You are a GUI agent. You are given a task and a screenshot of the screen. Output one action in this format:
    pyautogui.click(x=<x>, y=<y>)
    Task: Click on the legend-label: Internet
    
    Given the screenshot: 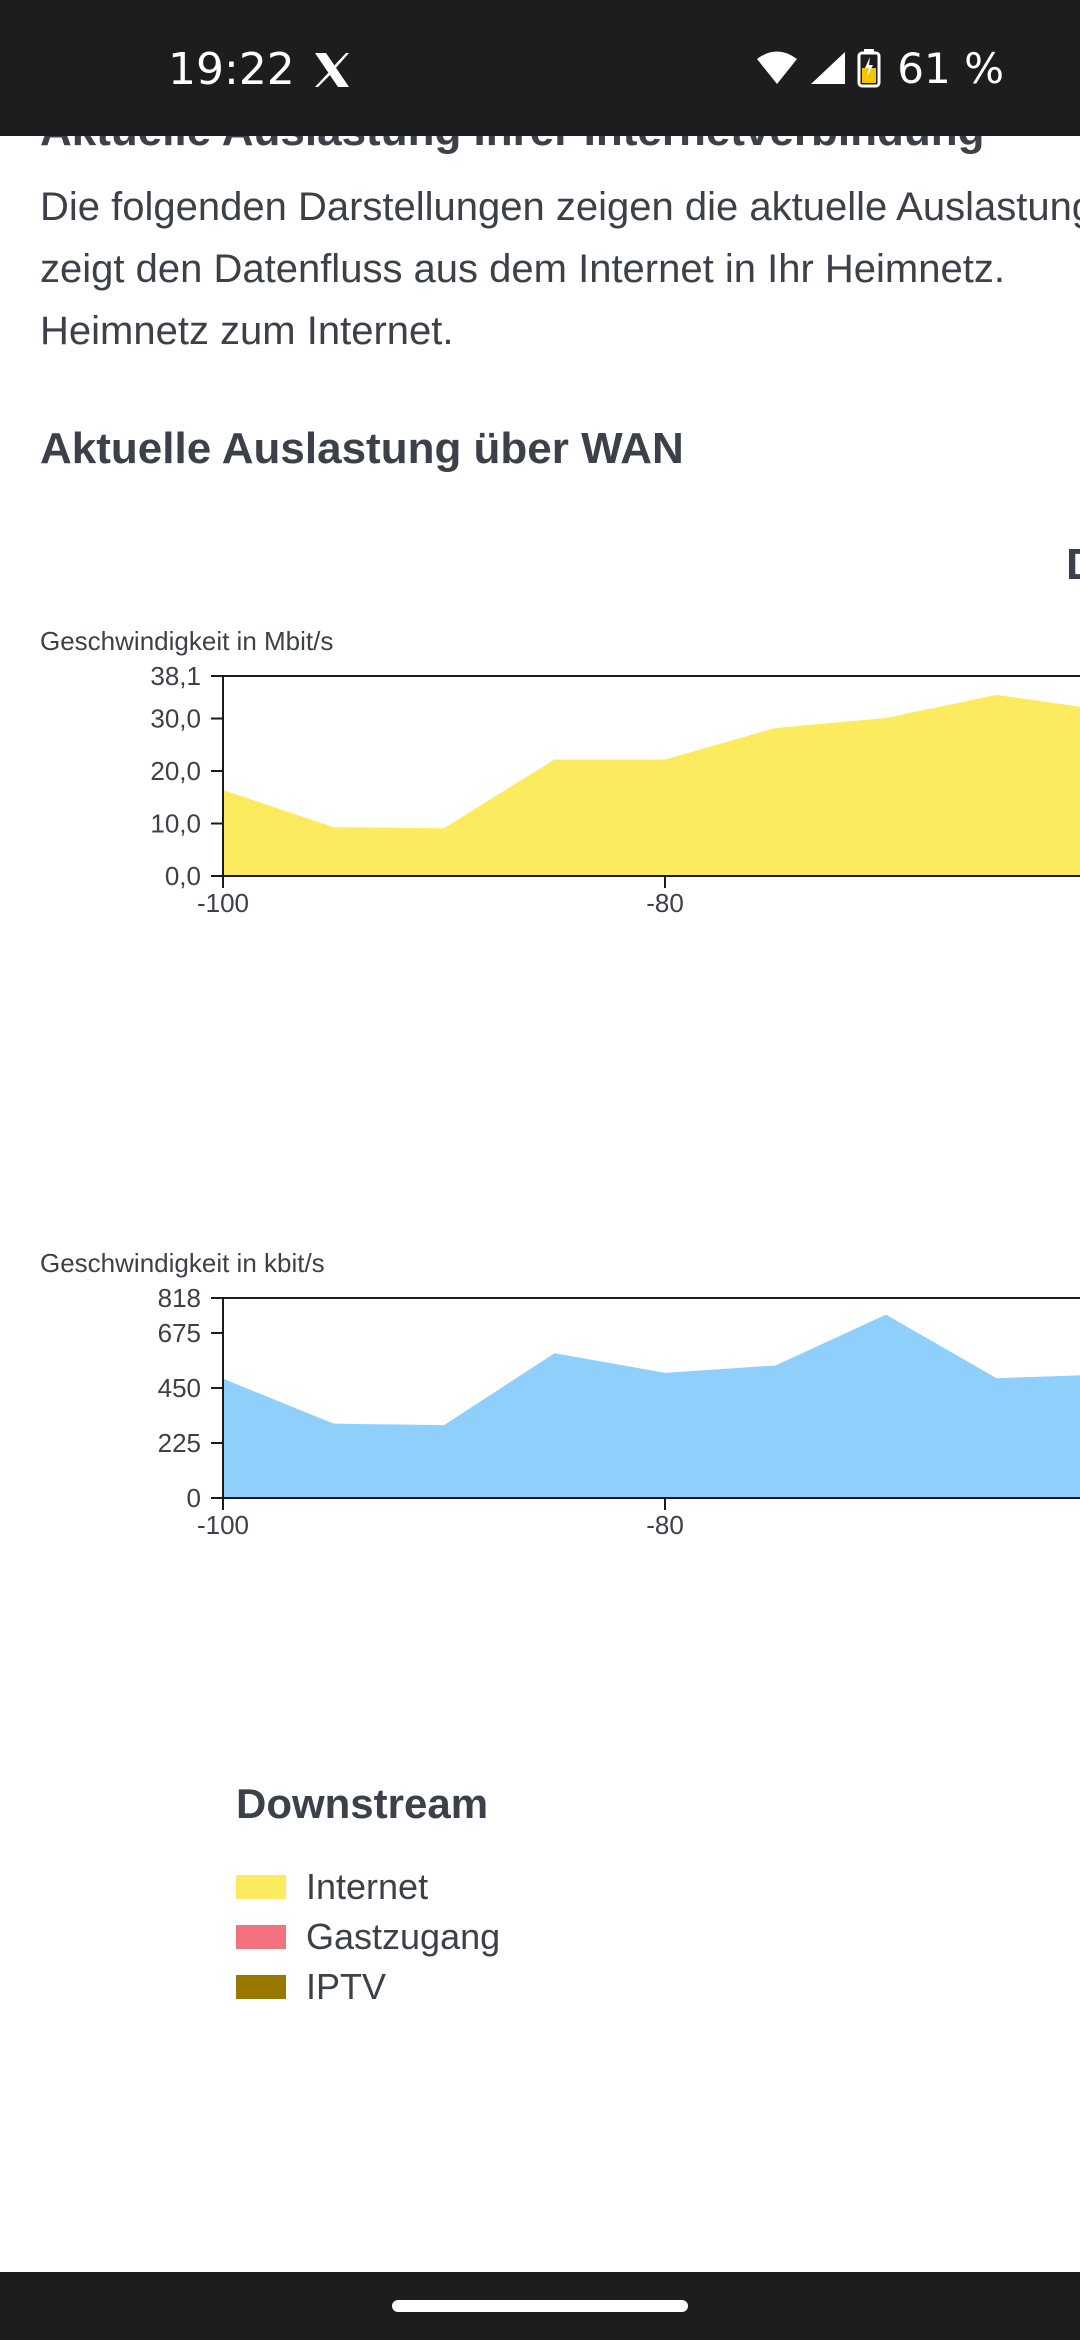 What is the action you would take?
    pyautogui.click(x=367, y=1886)
    